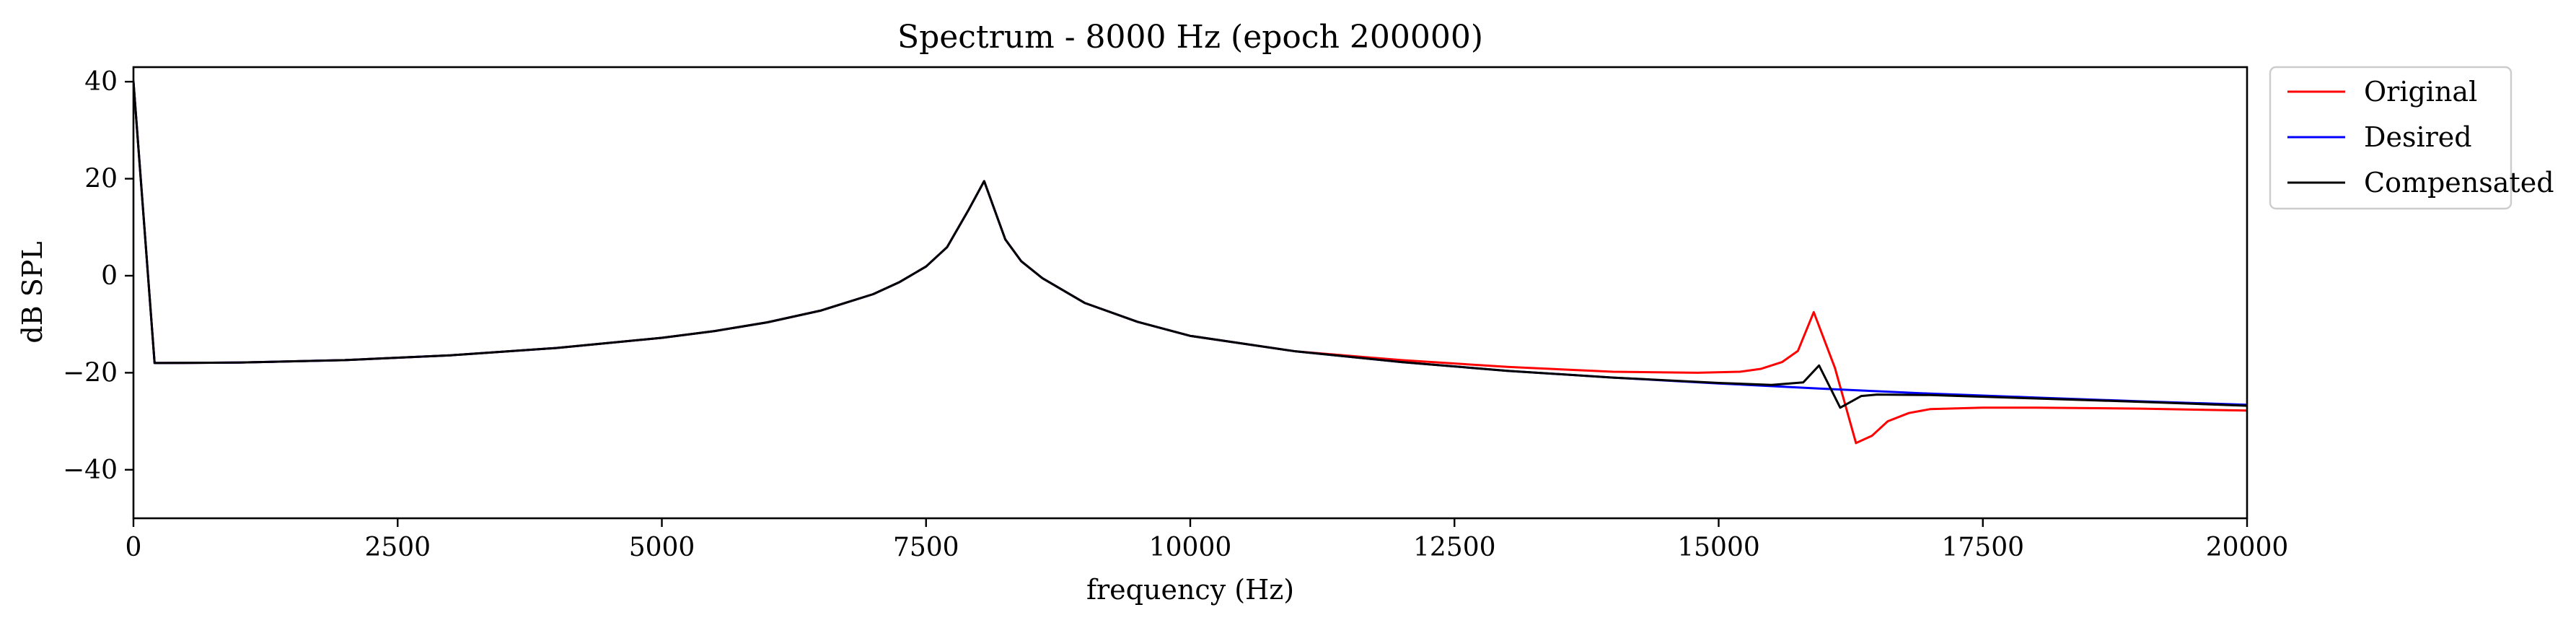 The image size is (2576, 628). I want to click on x-tick-label: 7500, so click(926, 547).